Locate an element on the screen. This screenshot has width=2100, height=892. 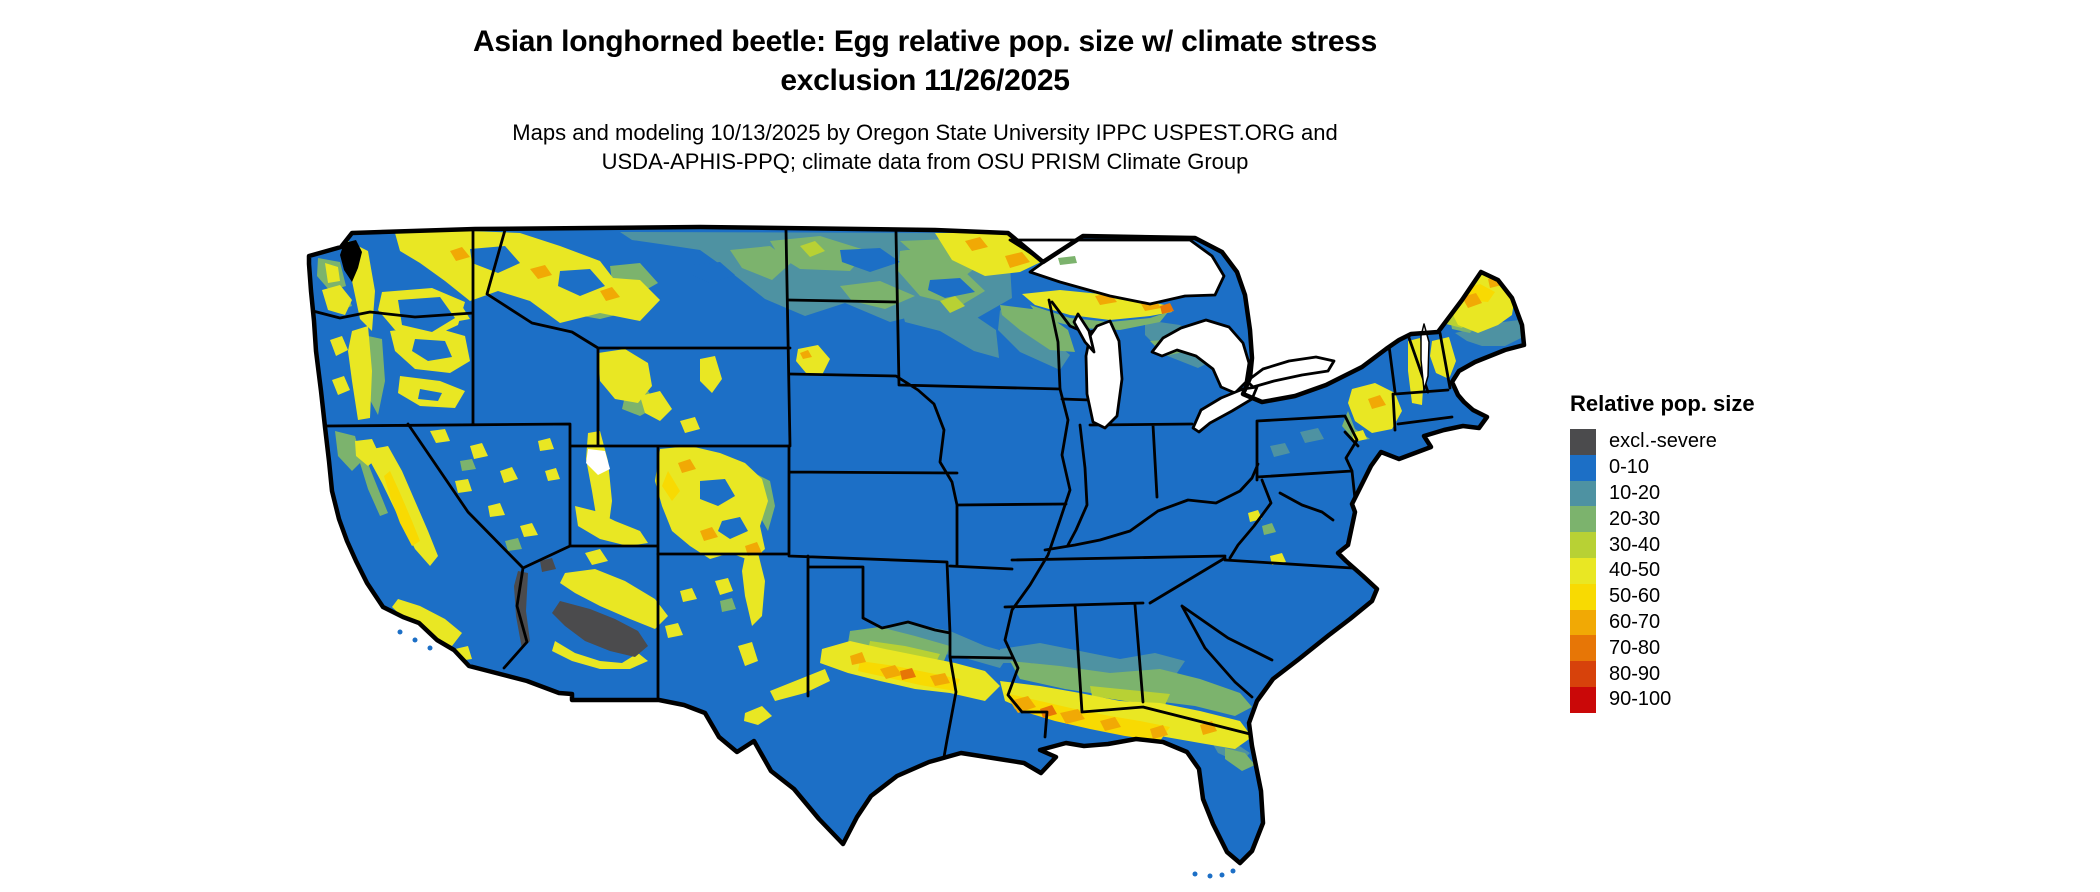
legend-label: 80-90 is located at coordinates (1635, 673).